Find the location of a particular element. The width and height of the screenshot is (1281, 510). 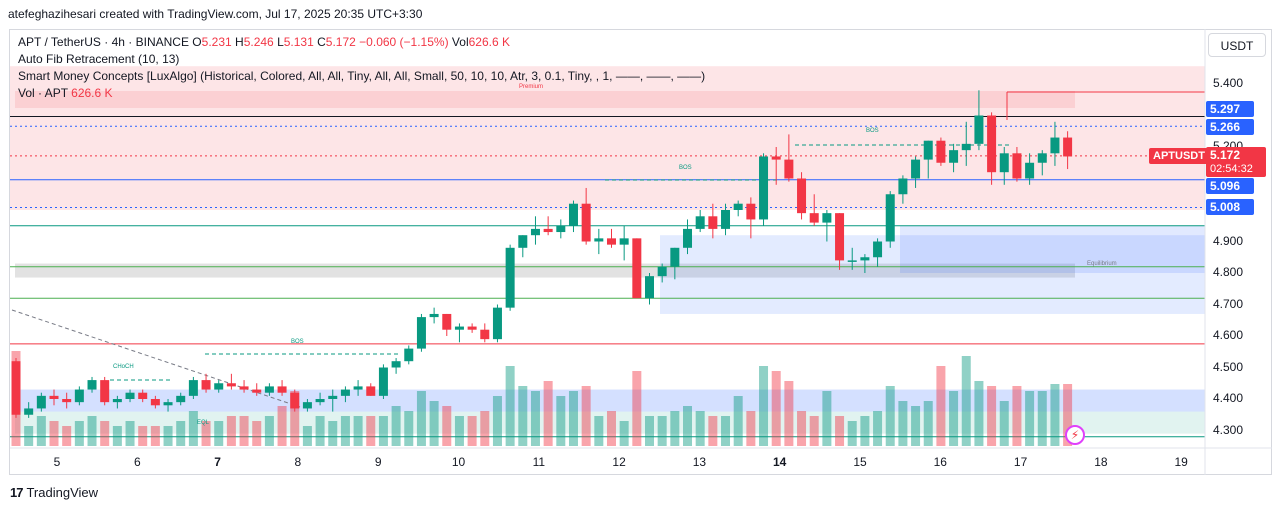

footer-brand-text: TradingView is located at coordinates (62, 492).